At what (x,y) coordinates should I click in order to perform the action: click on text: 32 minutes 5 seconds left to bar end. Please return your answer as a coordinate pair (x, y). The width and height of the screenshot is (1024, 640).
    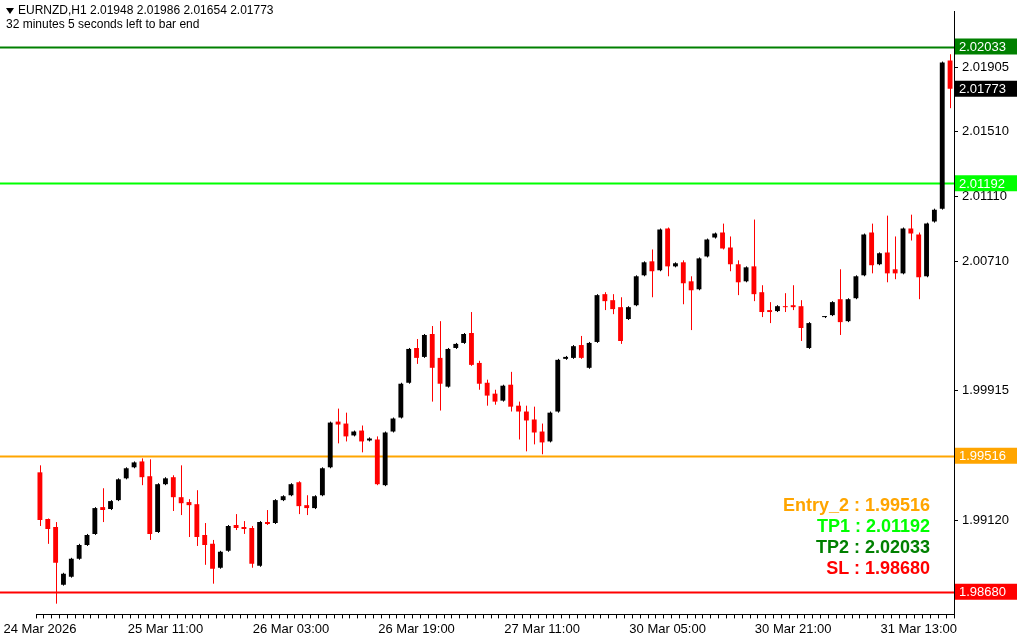
    Looking at the image, I should click on (103, 24).